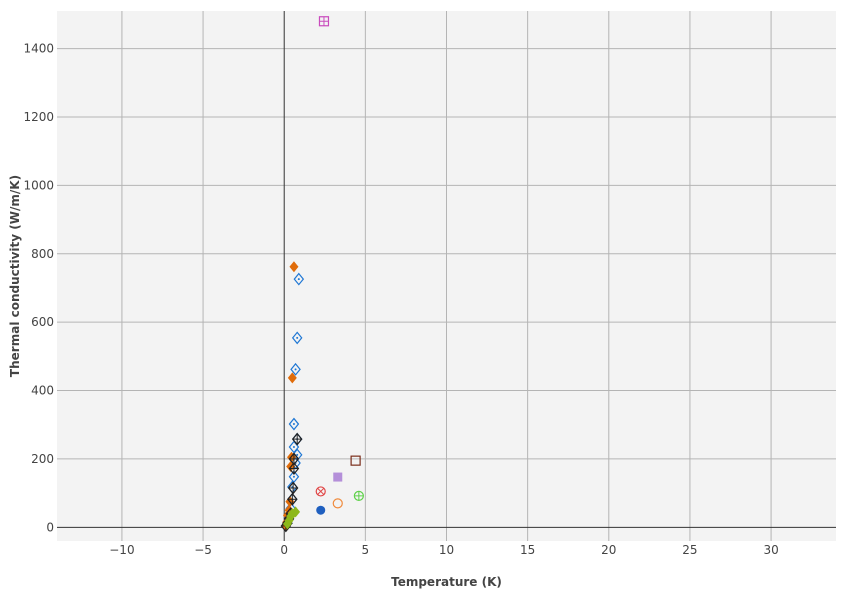 Image resolution: width=850 pixels, height=601 pixels. What do you see at coordinates (42, 254) in the screenshot?
I see `y-tick-label: 800` at bounding box center [42, 254].